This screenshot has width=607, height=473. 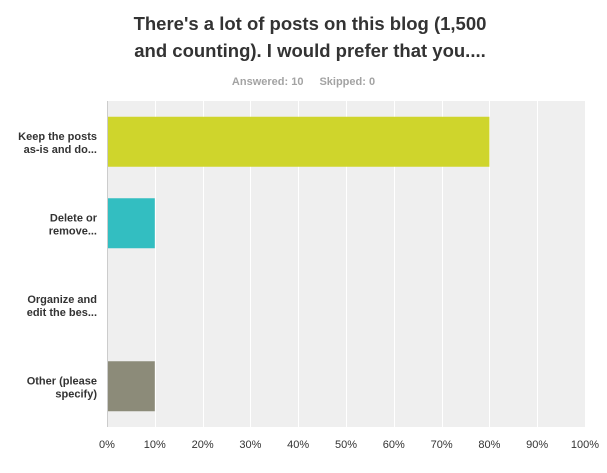 What do you see at coordinates (298, 445) in the screenshot?
I see `x-tick-label: 40%` at bounding box center [298, 445].